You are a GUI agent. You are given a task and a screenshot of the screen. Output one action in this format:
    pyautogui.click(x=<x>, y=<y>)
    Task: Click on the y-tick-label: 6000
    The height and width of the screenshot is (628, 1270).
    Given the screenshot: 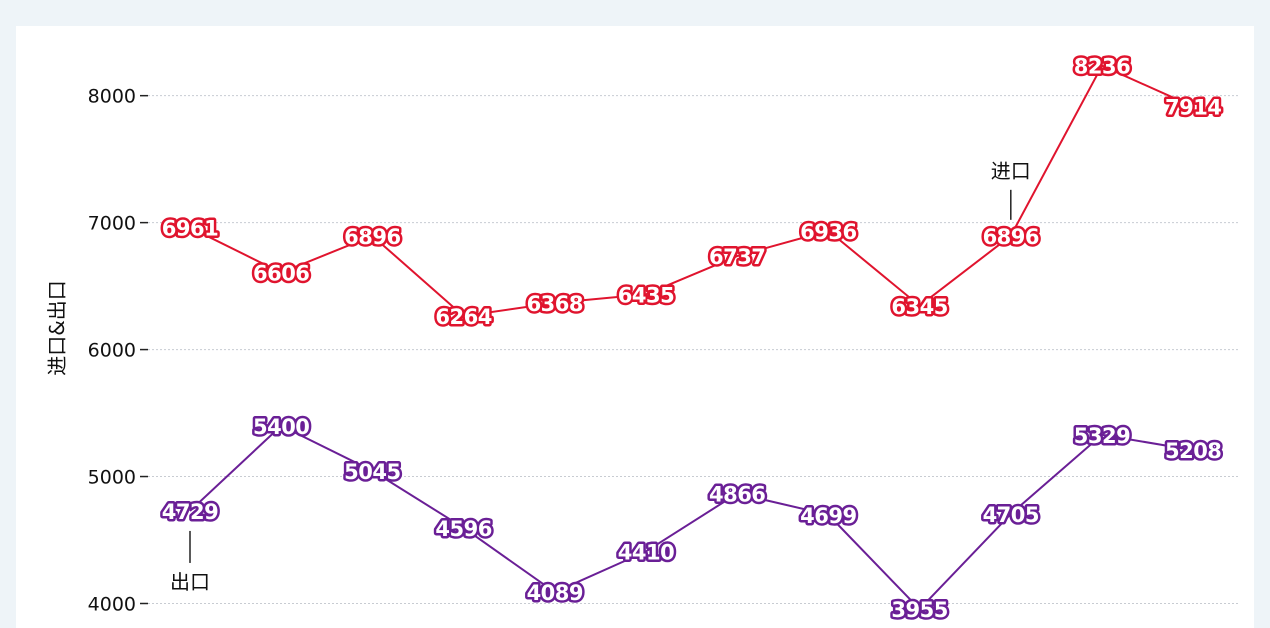 What is the action you would take?
    pyautogui.click(x=112, y=351)
    